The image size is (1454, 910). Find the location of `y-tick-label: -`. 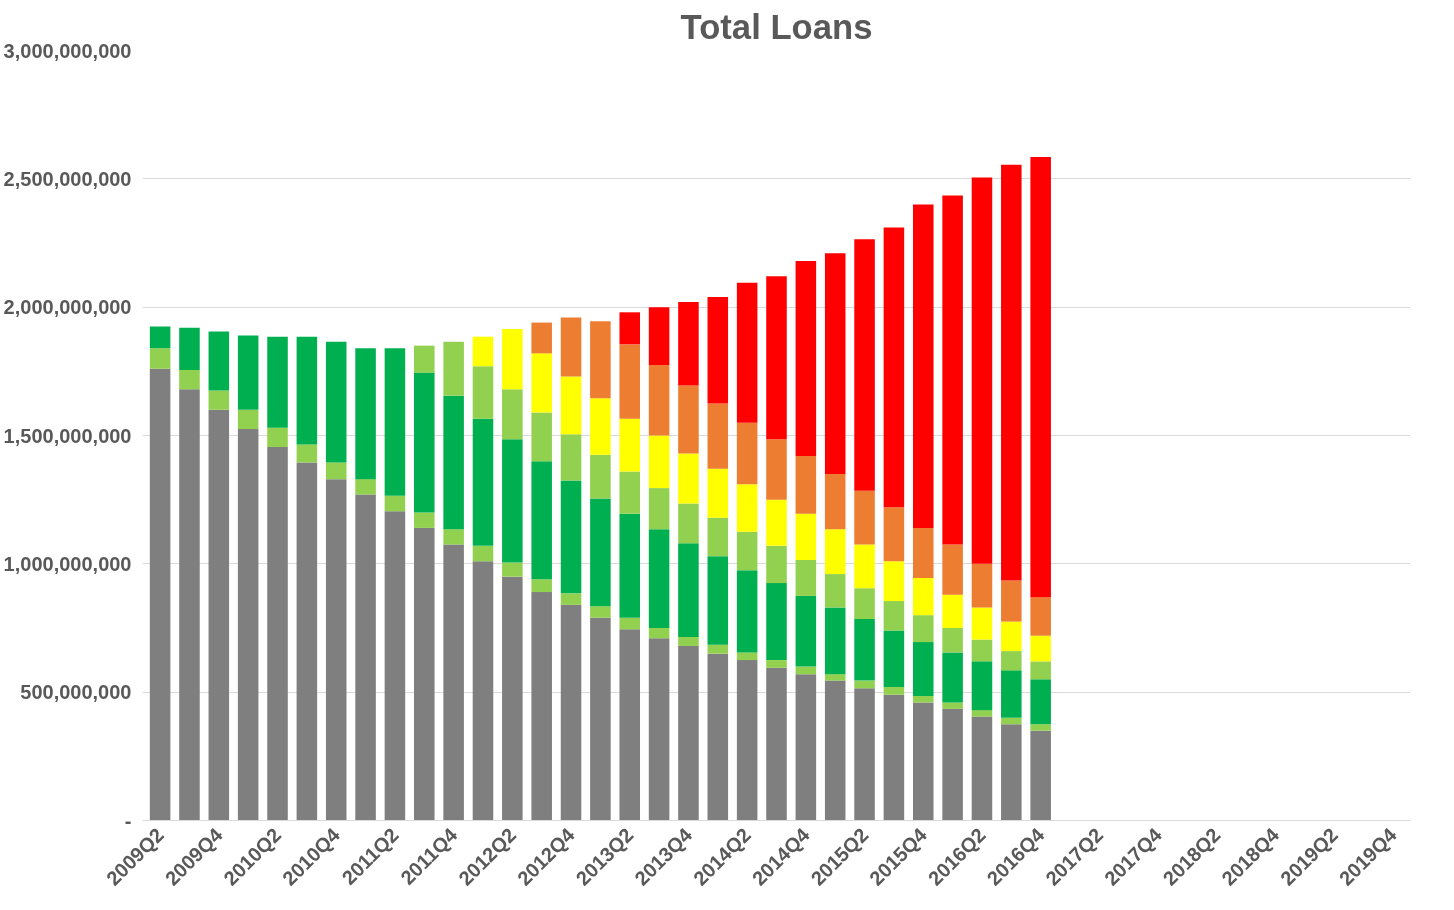

y-tick-label: - is located at coordinates (128, 820).